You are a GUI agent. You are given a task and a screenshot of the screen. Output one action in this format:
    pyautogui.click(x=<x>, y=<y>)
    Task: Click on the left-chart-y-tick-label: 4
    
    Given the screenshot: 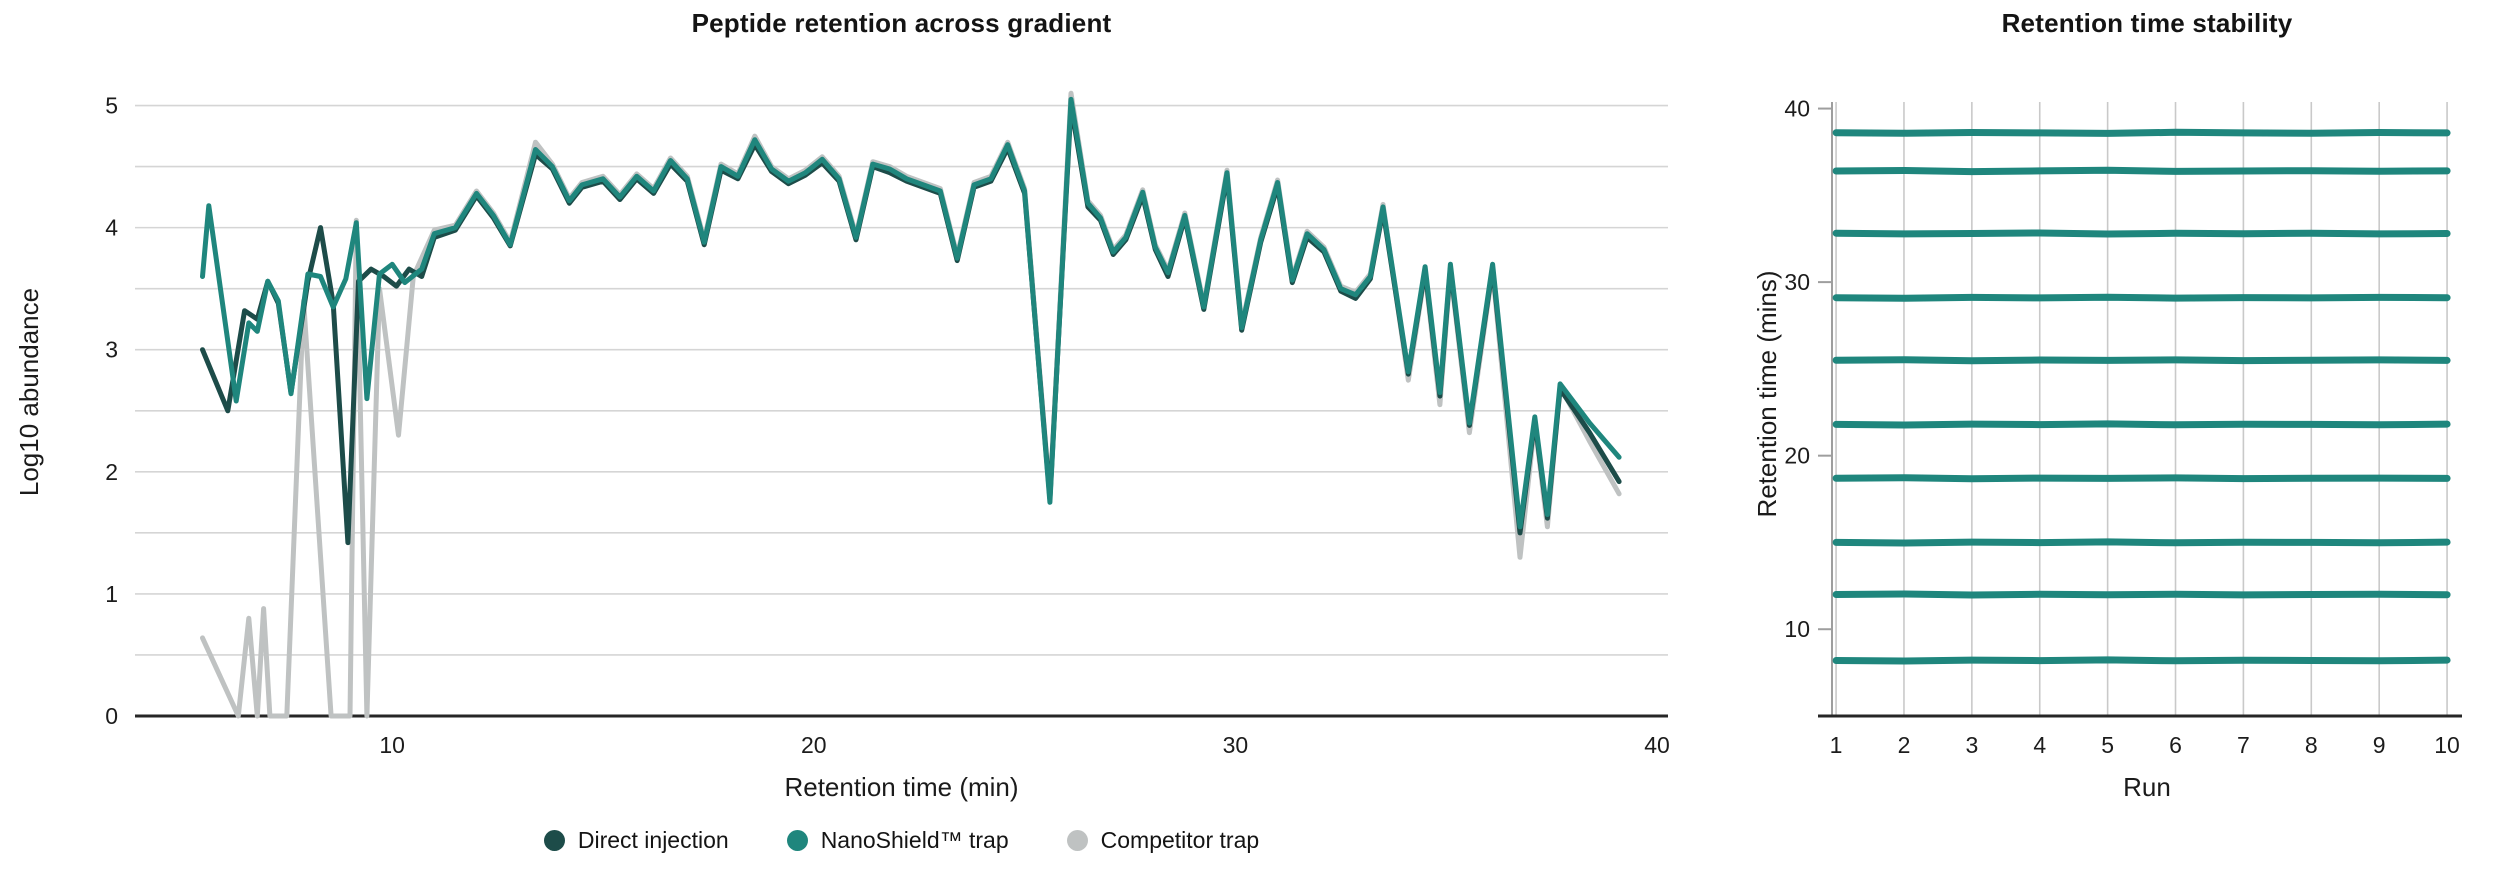 What is the action you would take?
    pyautogui.click(x=111, y=228)
    